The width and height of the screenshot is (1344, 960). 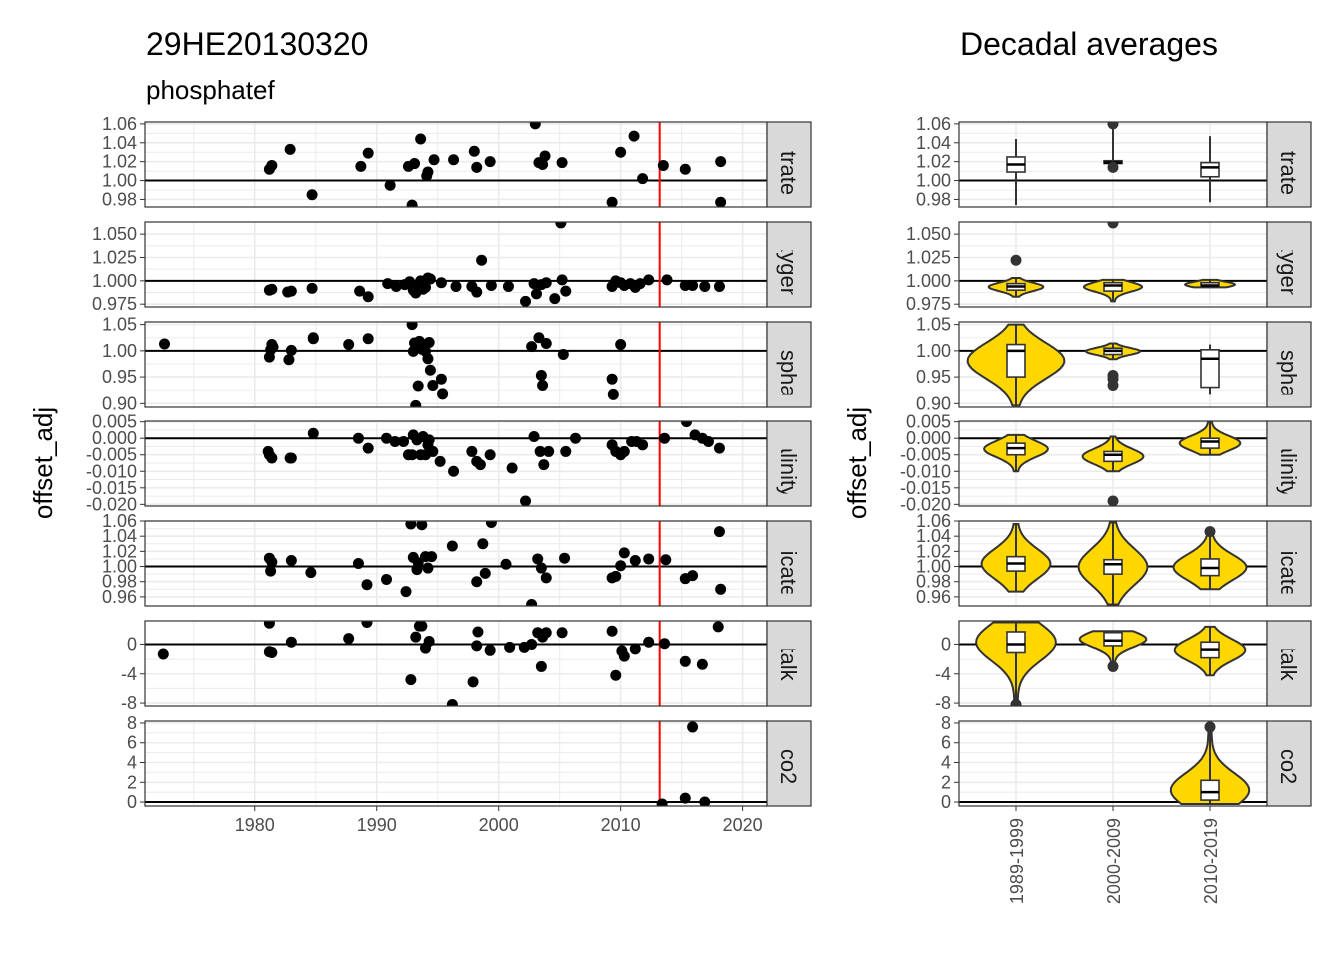 I want to click on left-y-tick-label-talk: 0, so click(x=132, y=644).